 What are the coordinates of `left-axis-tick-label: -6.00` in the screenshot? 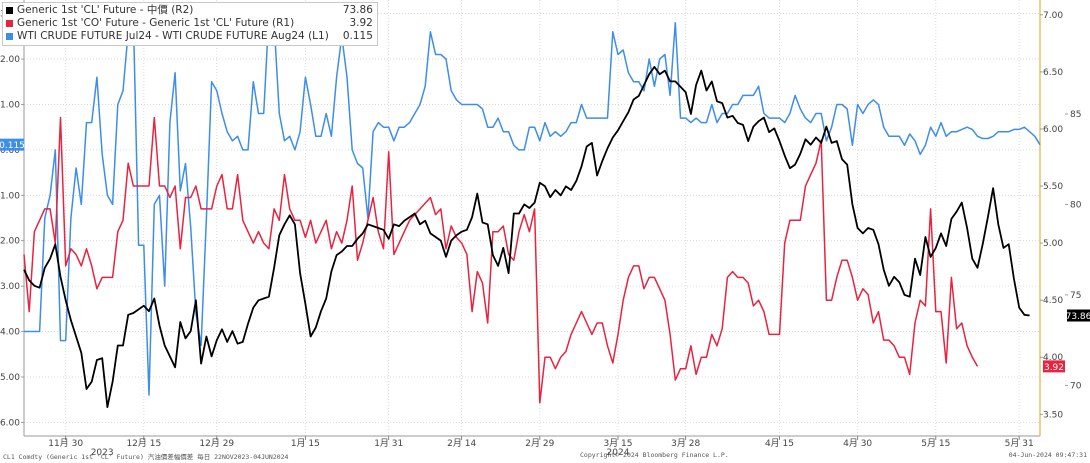 It's located at (10, 423).